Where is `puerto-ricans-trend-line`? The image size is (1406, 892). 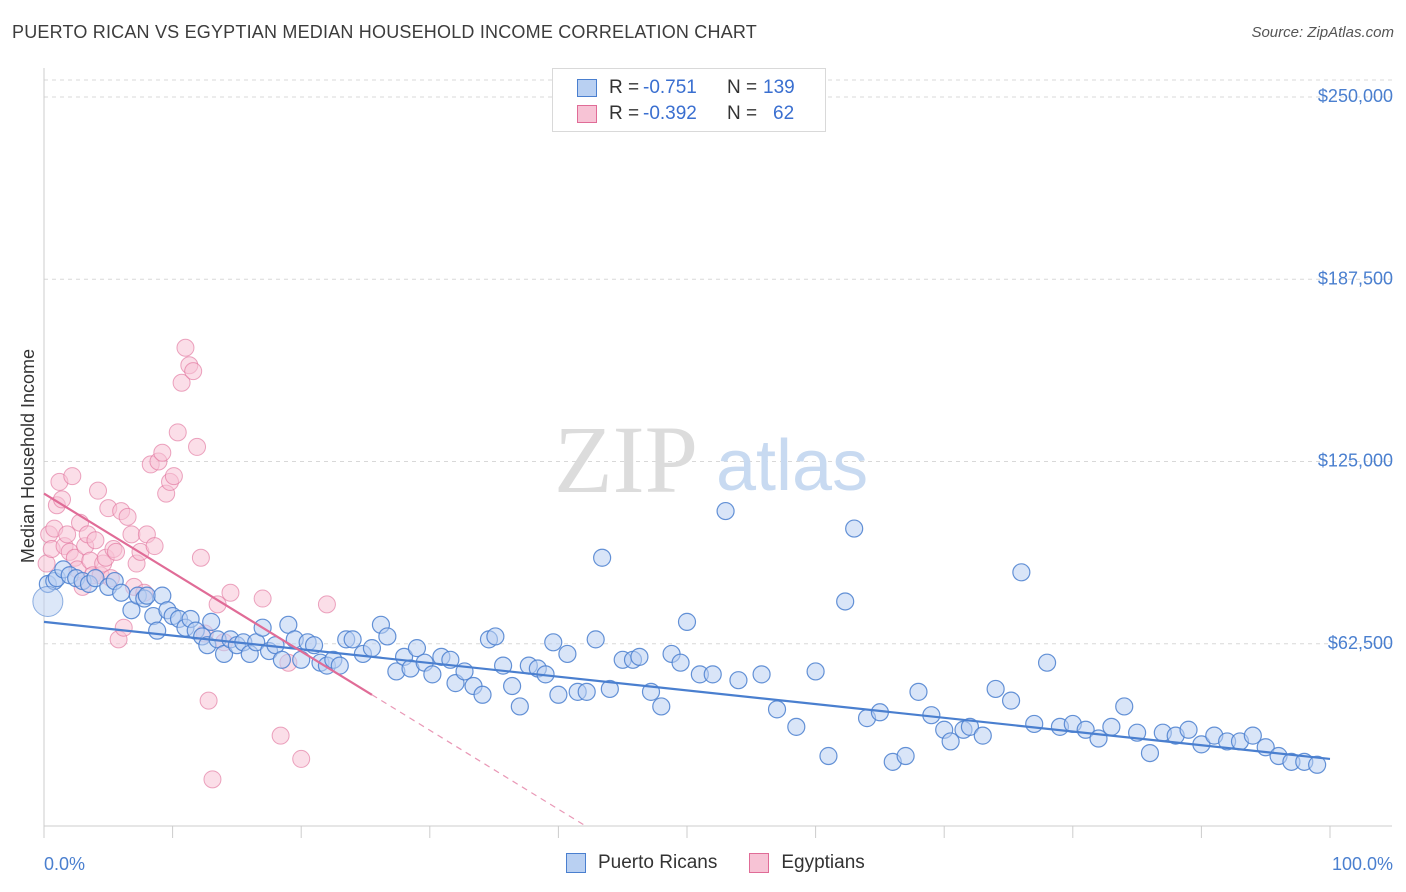
puerto-ricans-trend-line is located at coordinates (687, 690).